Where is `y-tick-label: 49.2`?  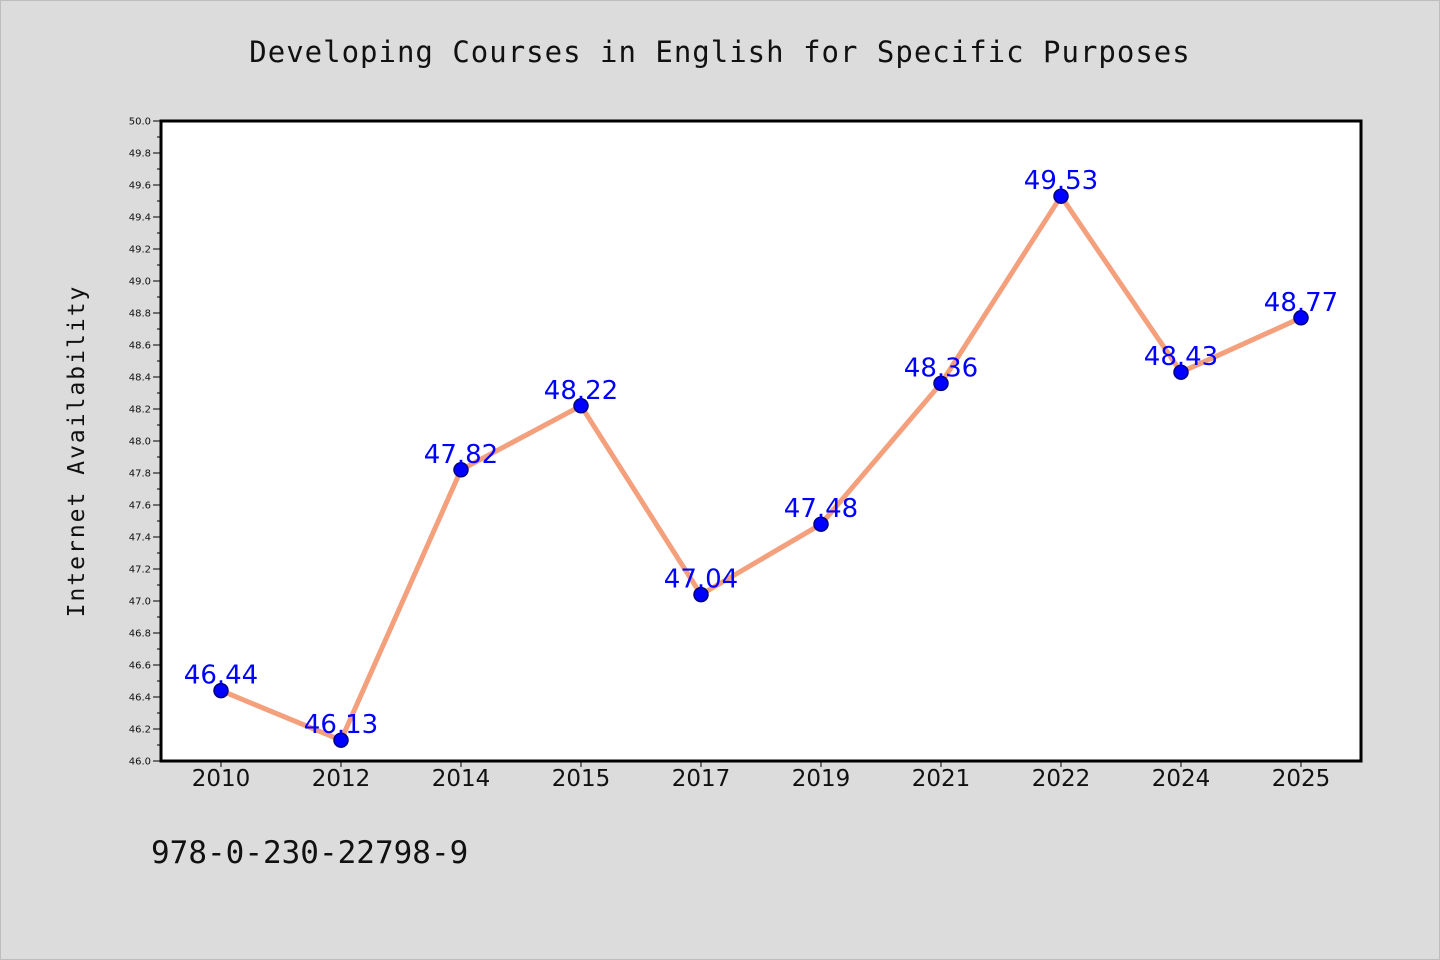 y-tick-label: 49.2 is located at coordinates (140, 250).